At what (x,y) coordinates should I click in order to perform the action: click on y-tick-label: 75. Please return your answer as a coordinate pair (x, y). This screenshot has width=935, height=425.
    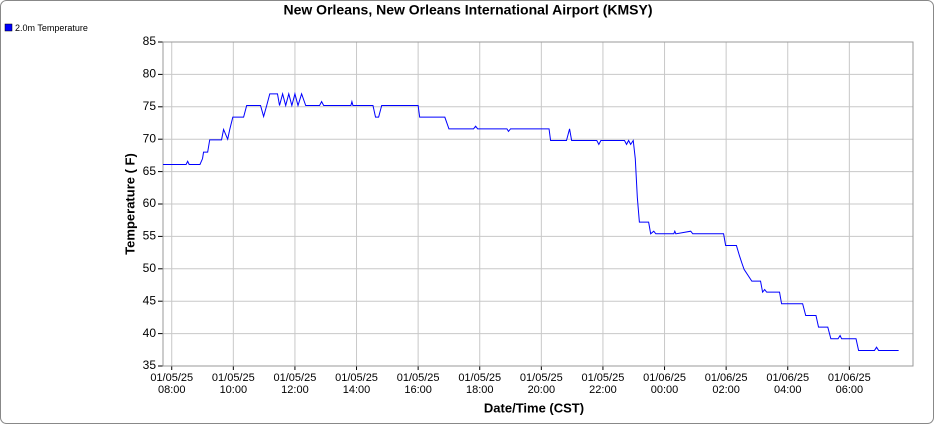
    Looking at the image, I should click on (150, 106).